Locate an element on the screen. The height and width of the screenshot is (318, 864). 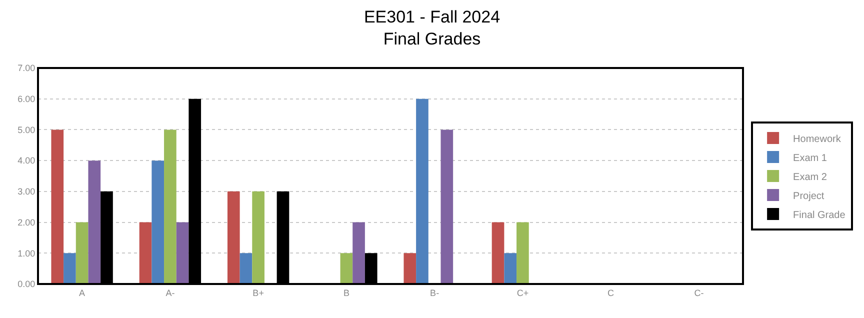
y-tick-label: 5.00 is located at coordinates (27, 129).